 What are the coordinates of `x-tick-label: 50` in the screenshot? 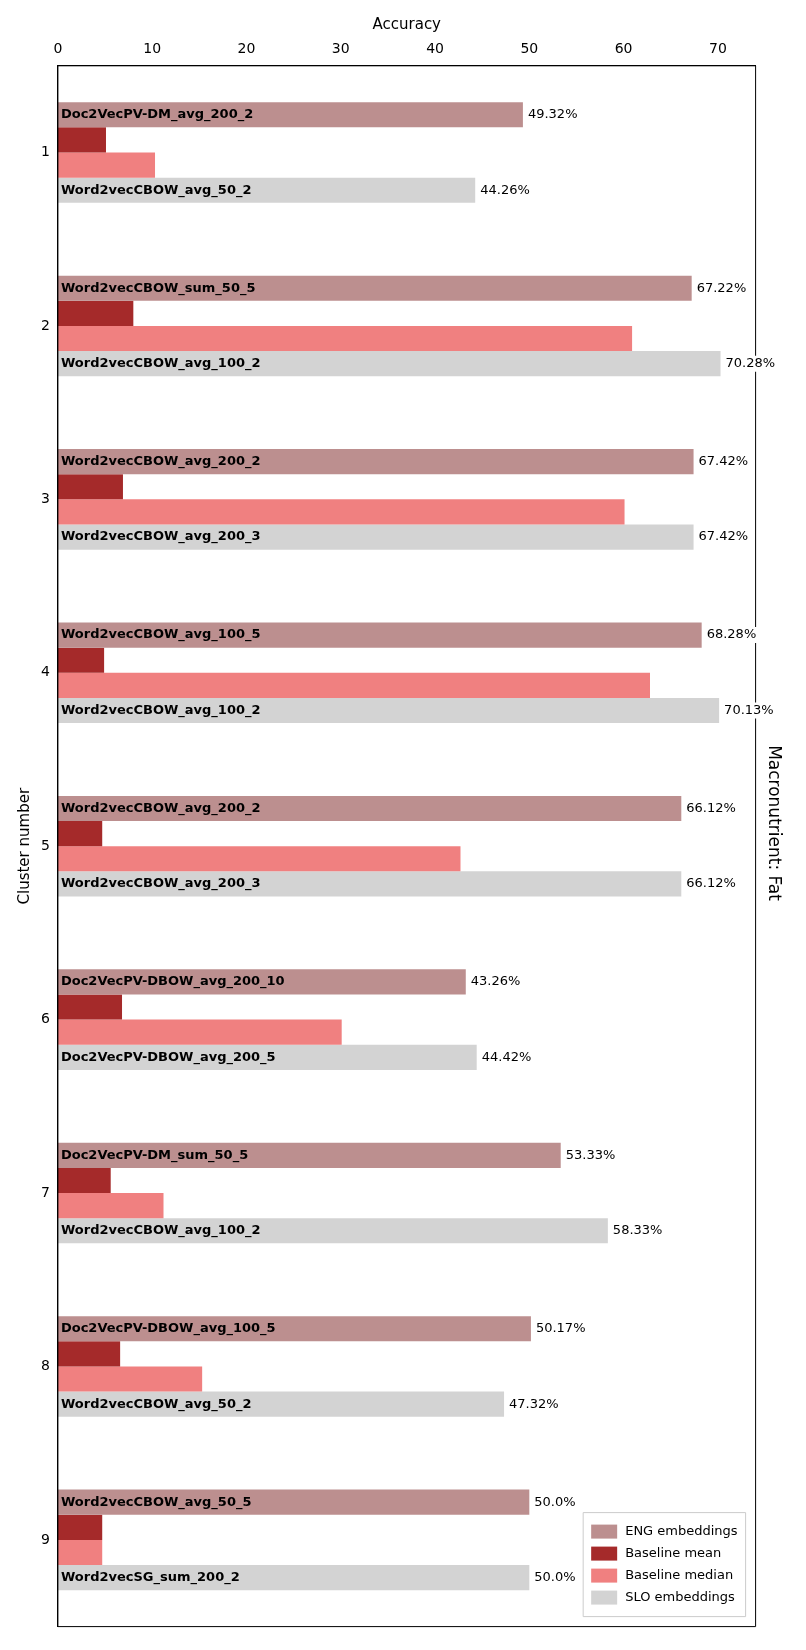 It's located at (529, 48).